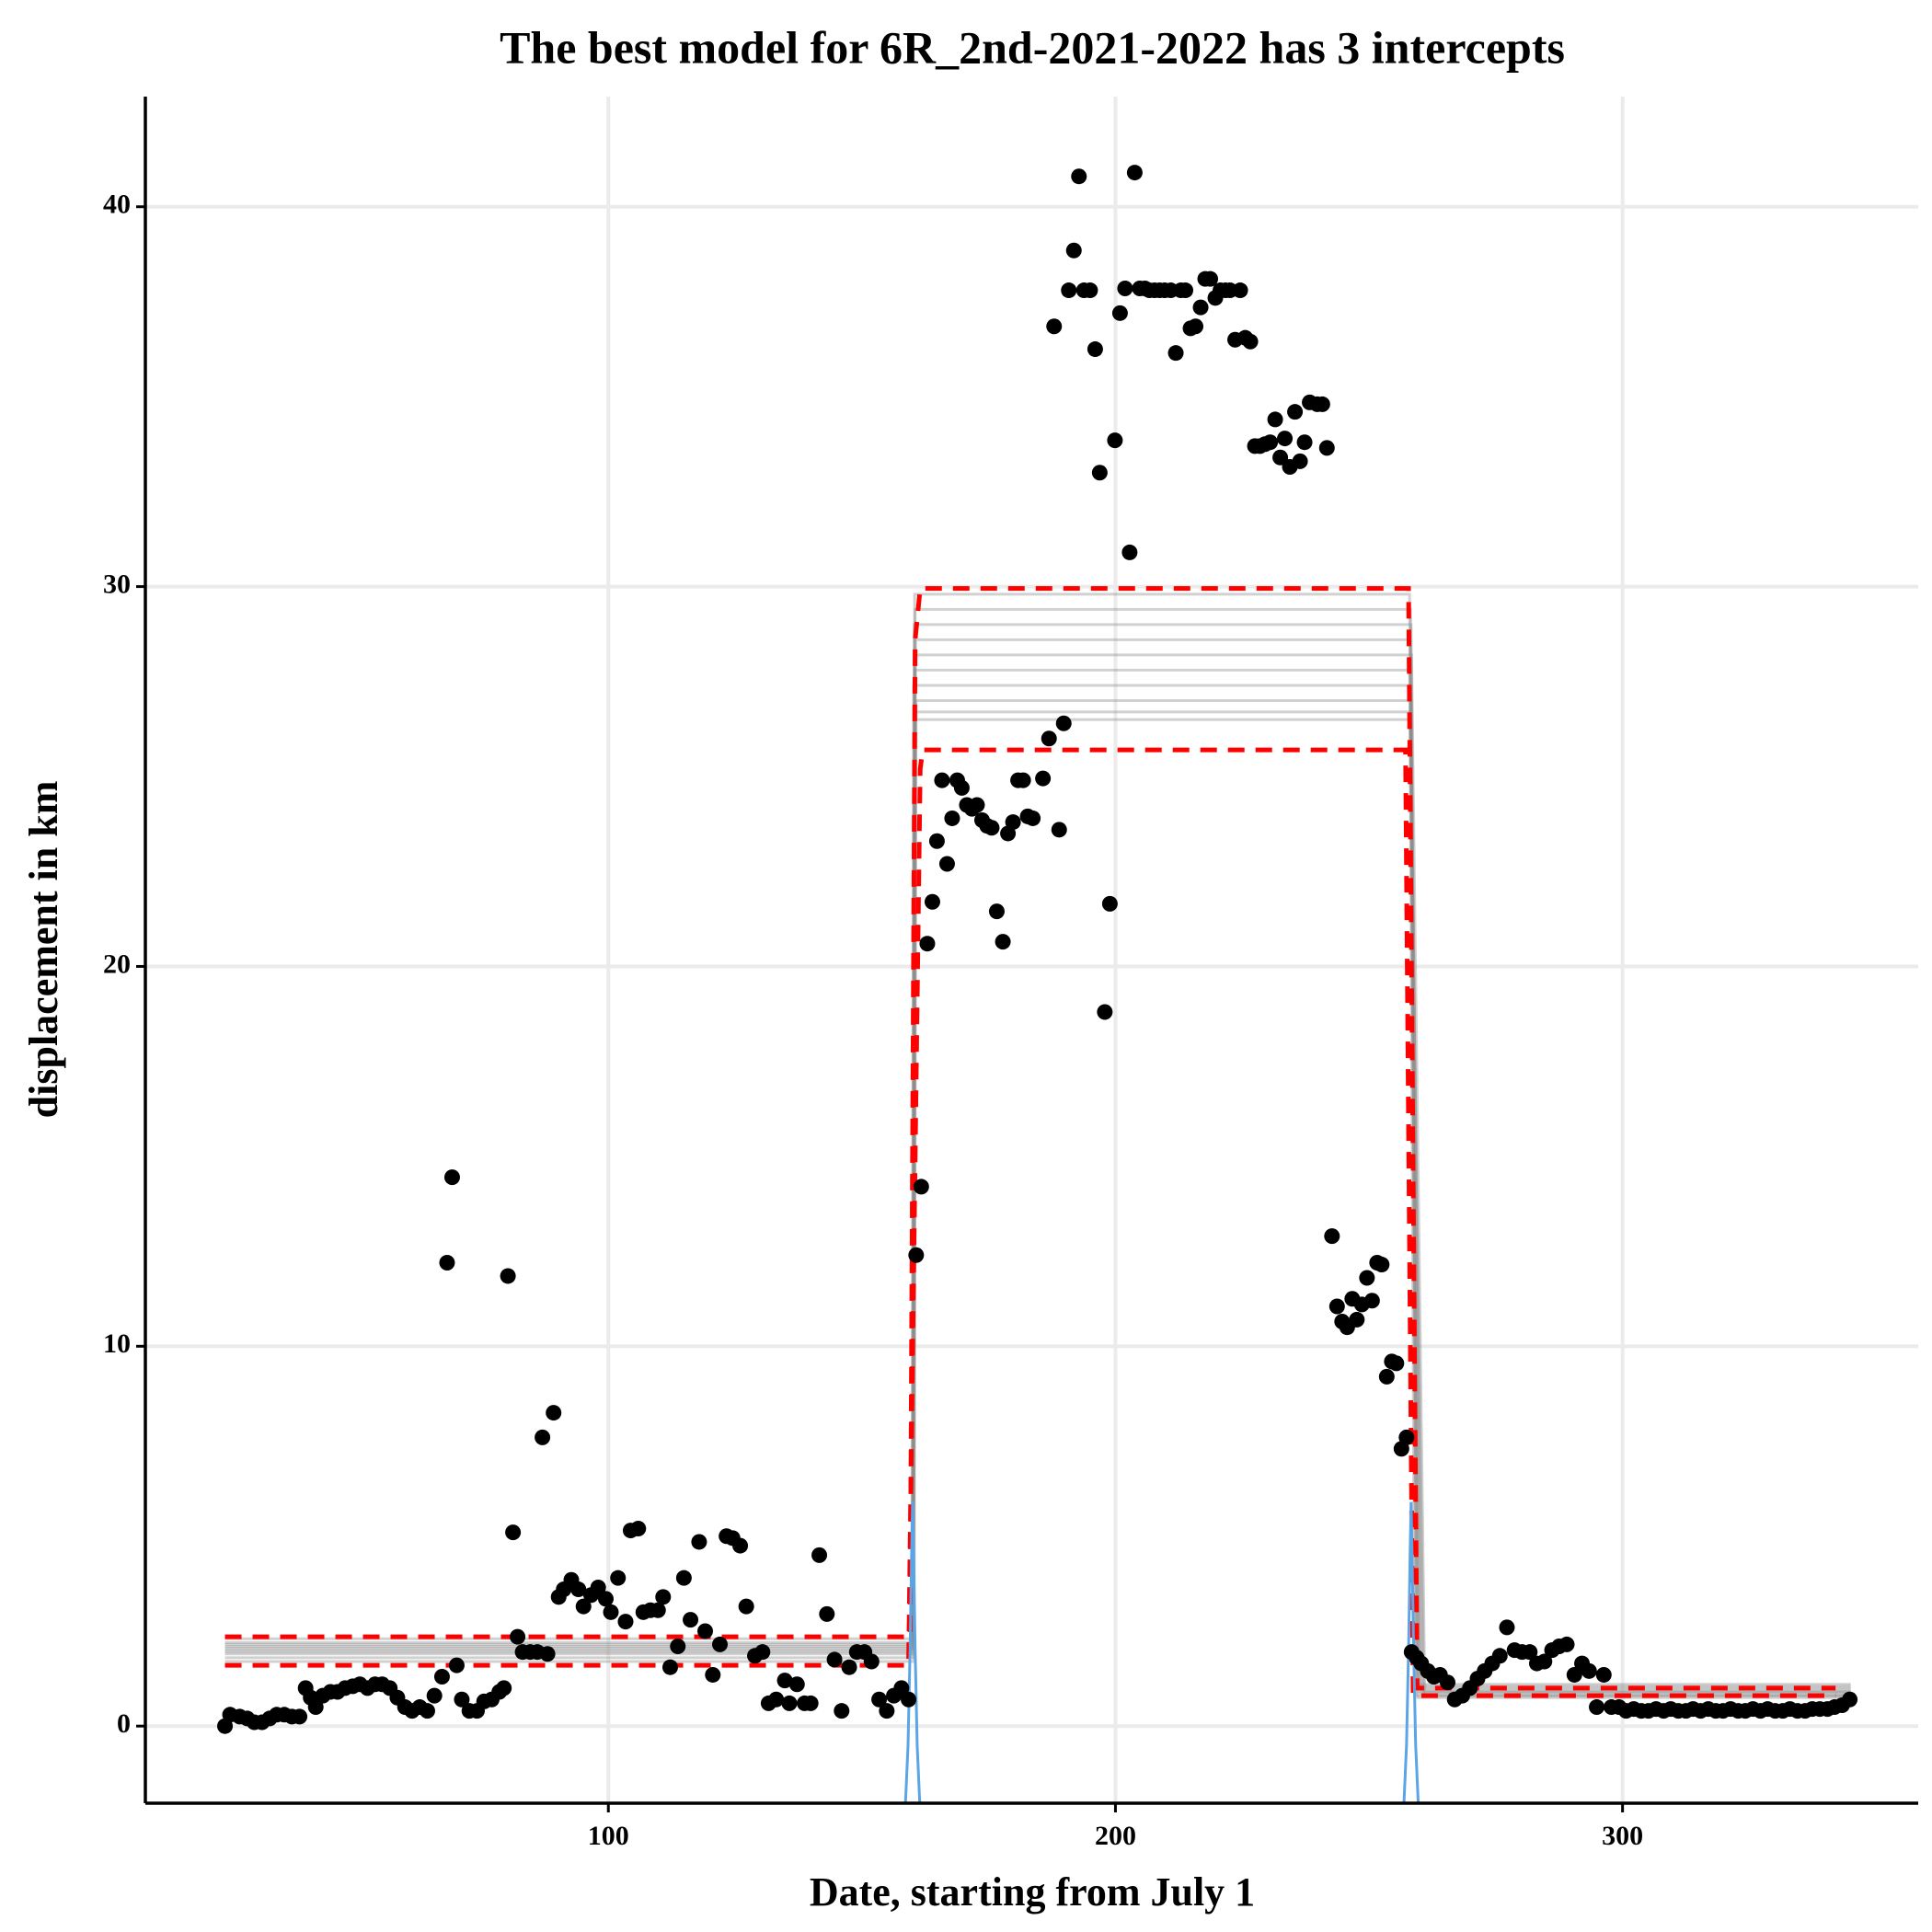 The image size is (1932, 1932). What do you see at coordinates (117, 964) in the screenshot?
I see `y-tick-label: 20` at bounding box center [117, 964].